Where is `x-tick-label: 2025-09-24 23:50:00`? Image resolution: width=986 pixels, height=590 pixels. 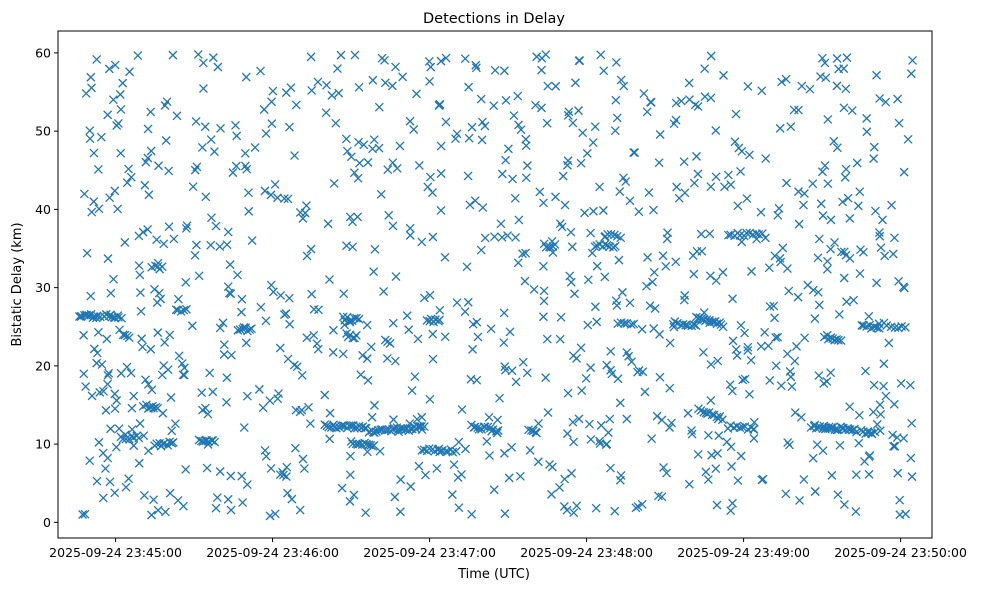 x-tick-label: 2025-09-24 23:50:00 is located at coordinates (900, 552).